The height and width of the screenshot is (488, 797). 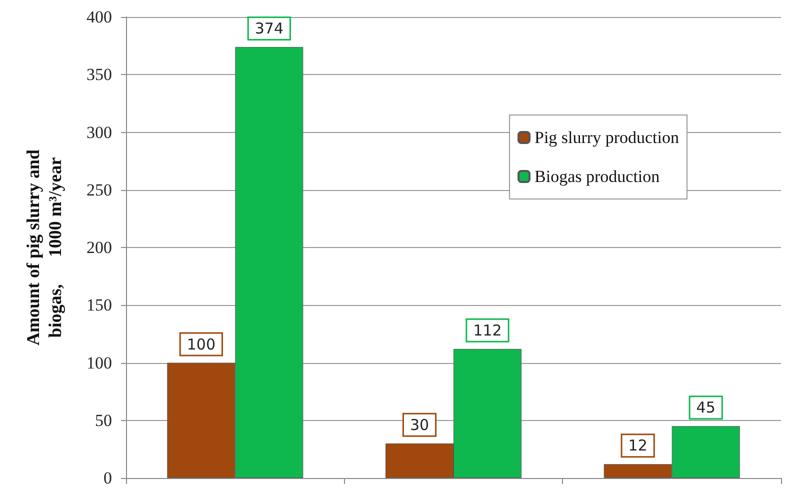 What do you see at coordinates (99, 74) in the screenshot?
I see `y-tick-label: 350` at bounding box center [99, 74].